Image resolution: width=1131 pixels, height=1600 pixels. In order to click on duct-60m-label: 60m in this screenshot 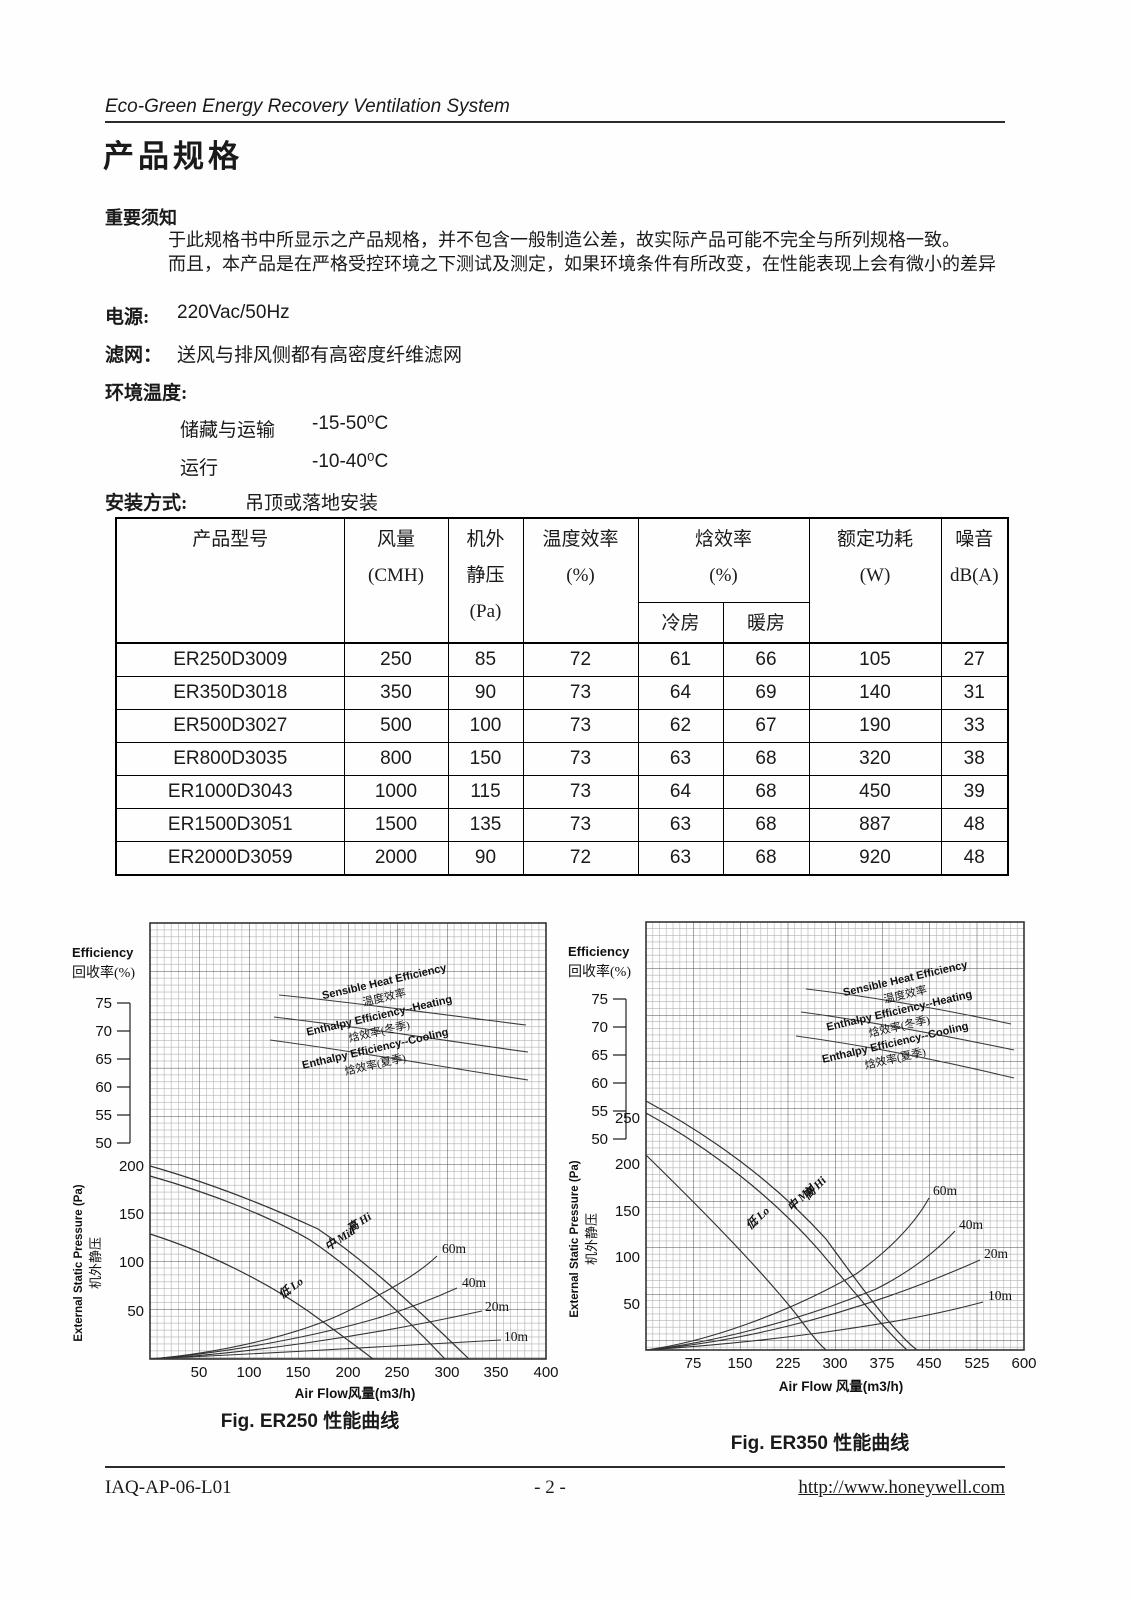, I will do `click(454, 1248)`.